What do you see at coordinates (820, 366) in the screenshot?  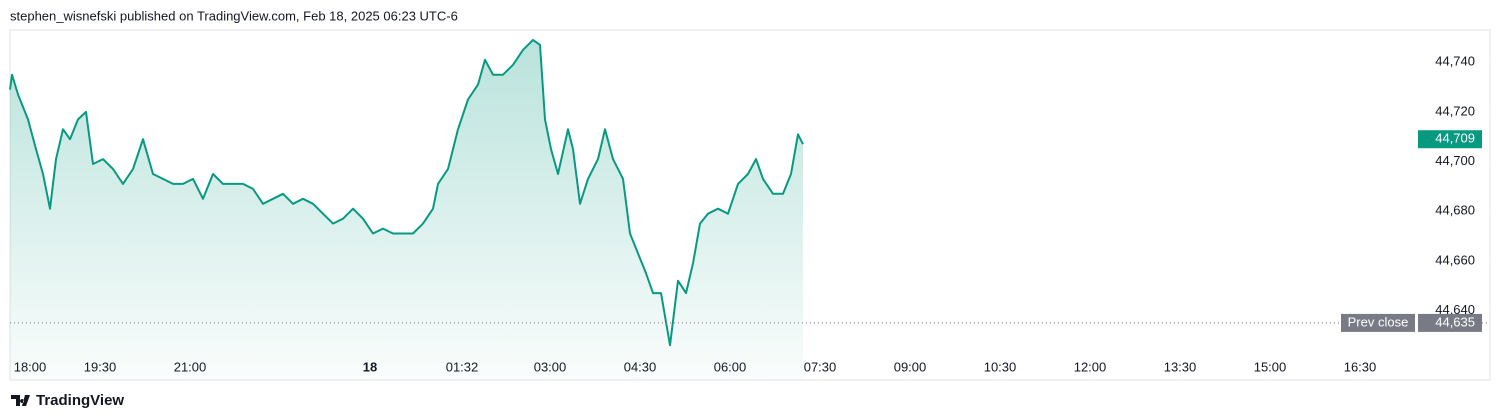 I see `x-tick-label: 07:30` at bounding box center [820, 366].